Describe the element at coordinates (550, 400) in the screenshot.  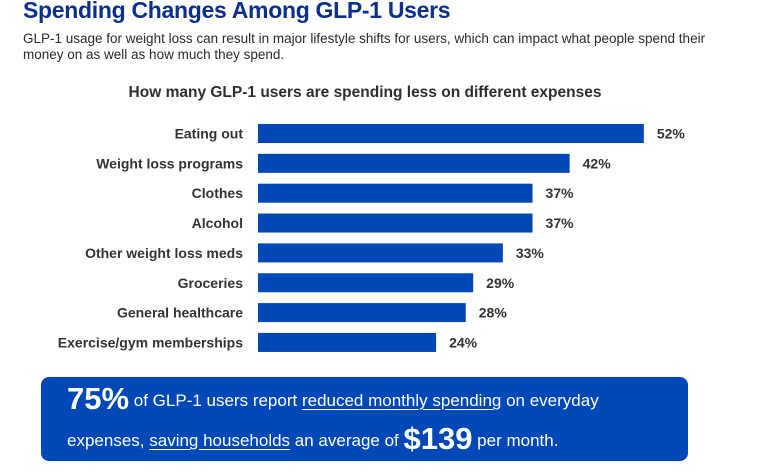
I see `callout-text: on everyday` at that location.